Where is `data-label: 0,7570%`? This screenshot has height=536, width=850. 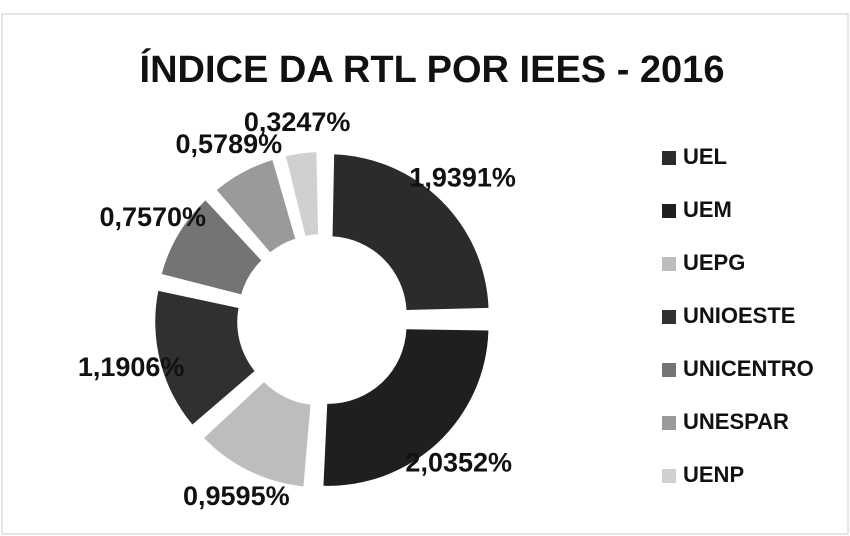 data-label: 0,7570% is located at coordinates (152, 217).